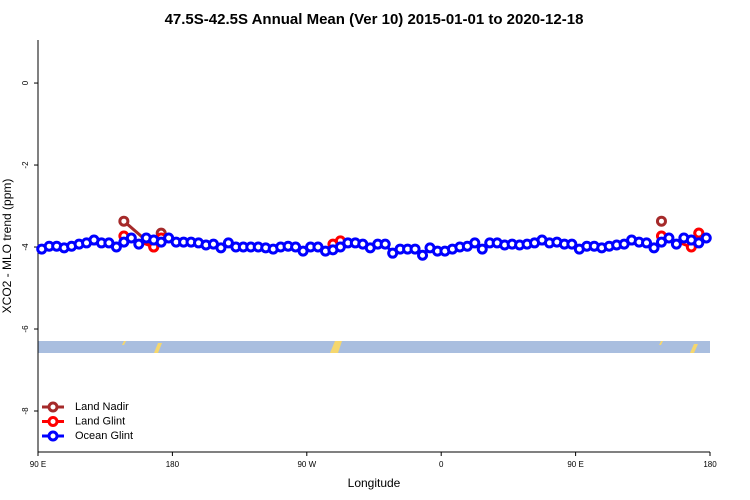 This screenshot has width=750, height=500. Describe the element at coordinates (25, 329) in the screenshot. I see `y-tick-label: -6` at that location.